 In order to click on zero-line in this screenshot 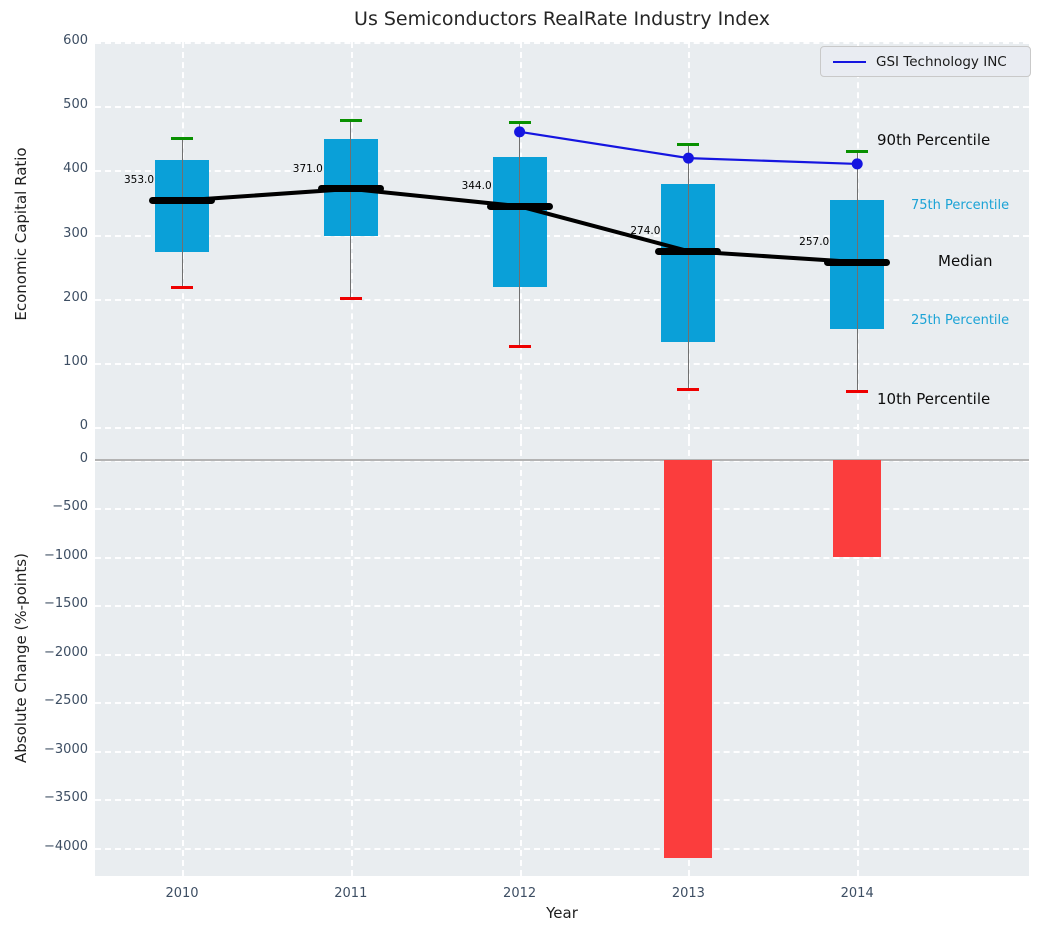, I will do `click(562, 459)`.